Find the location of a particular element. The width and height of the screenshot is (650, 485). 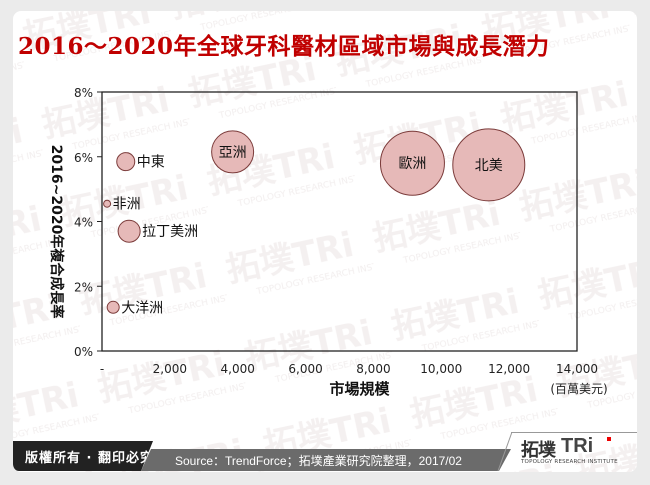

copyright-text: 版權所有 · 翻印必究 is located at coordinates (89, 458).